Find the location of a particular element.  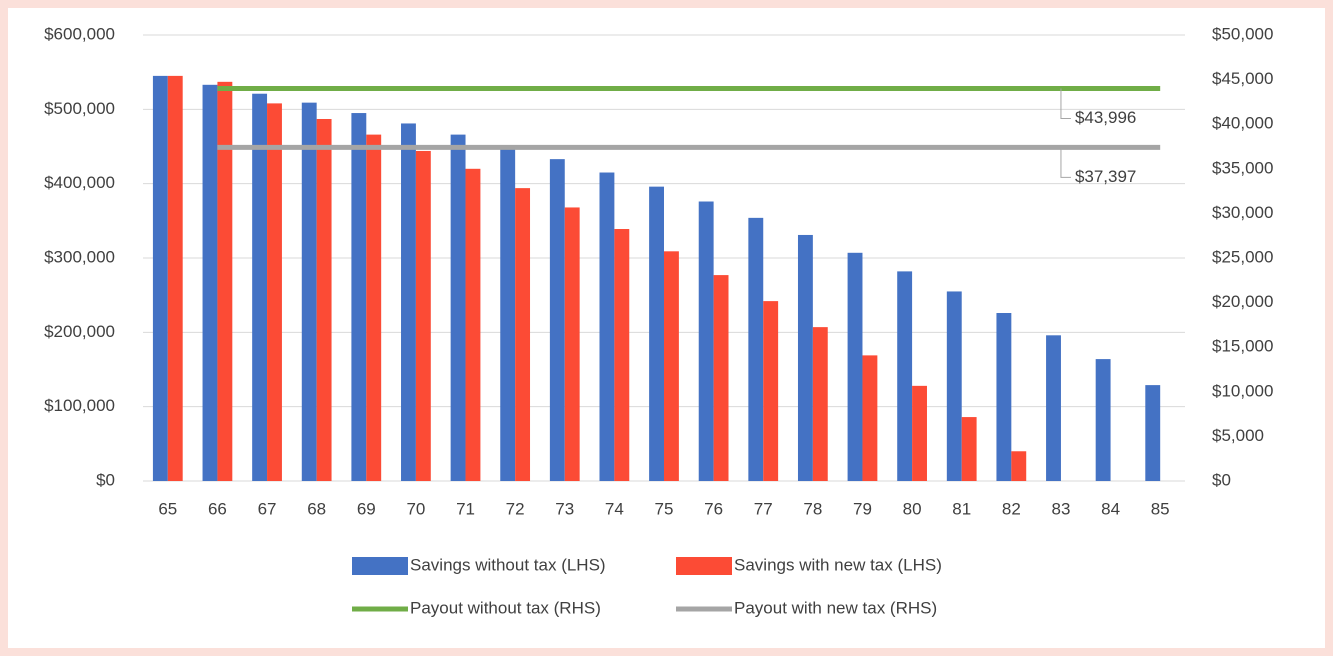

y2-tick-label: $45,000 is located at coordinates (1242, 78).